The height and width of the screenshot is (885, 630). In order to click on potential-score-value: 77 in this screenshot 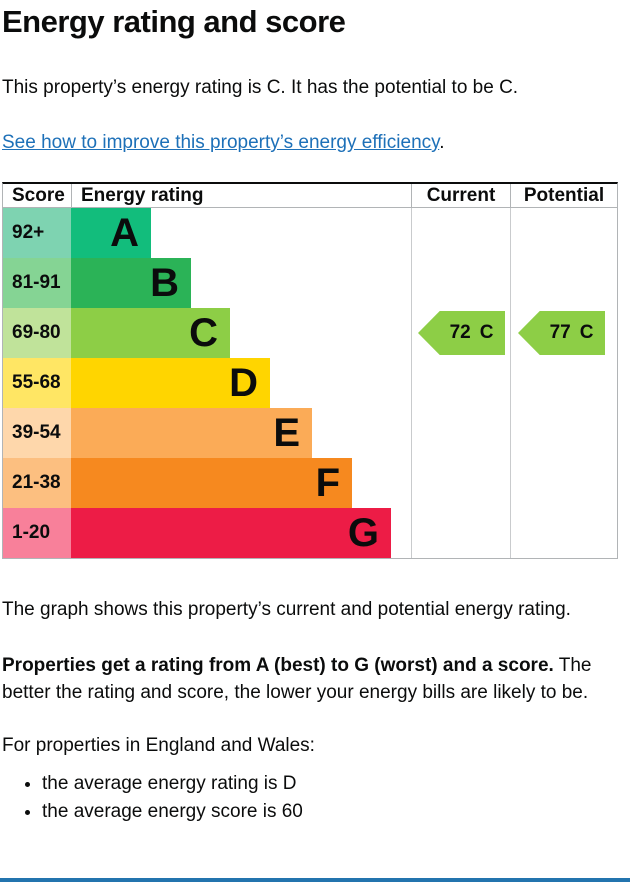, I will do `click(560, 332)`.